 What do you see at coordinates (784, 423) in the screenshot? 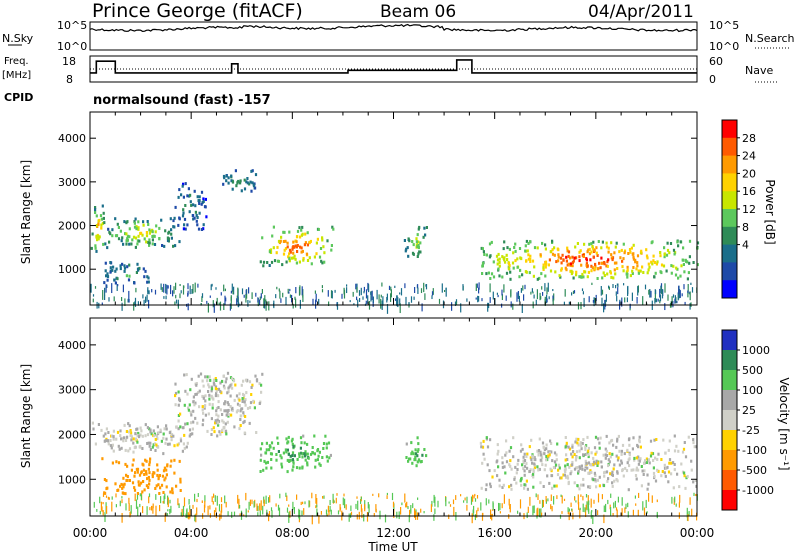
I see `velocity-colorbar-label: Velocity [m s⁻¹]` at bounding box center [784, 423].